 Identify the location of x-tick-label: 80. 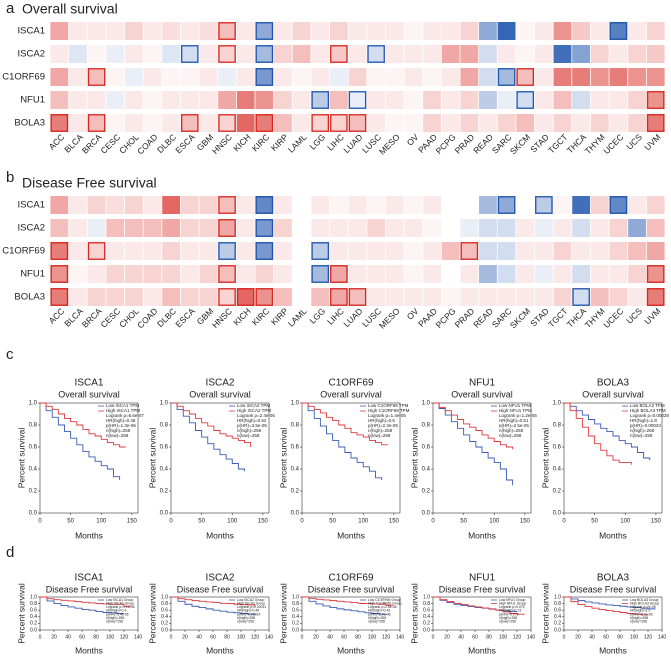
(227, 637).